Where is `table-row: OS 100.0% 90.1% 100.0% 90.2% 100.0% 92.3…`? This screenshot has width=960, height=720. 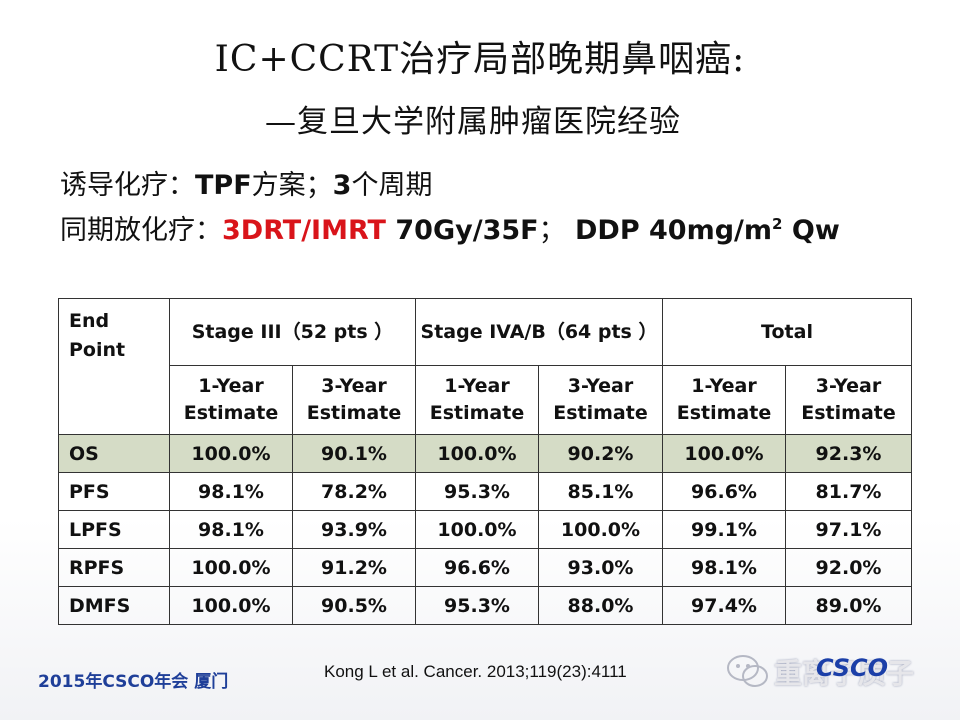 table-row: OS 100.0% 90.1% 100.0% 90.2% 100.0% 92.3… is located at coordinates (485, 453).